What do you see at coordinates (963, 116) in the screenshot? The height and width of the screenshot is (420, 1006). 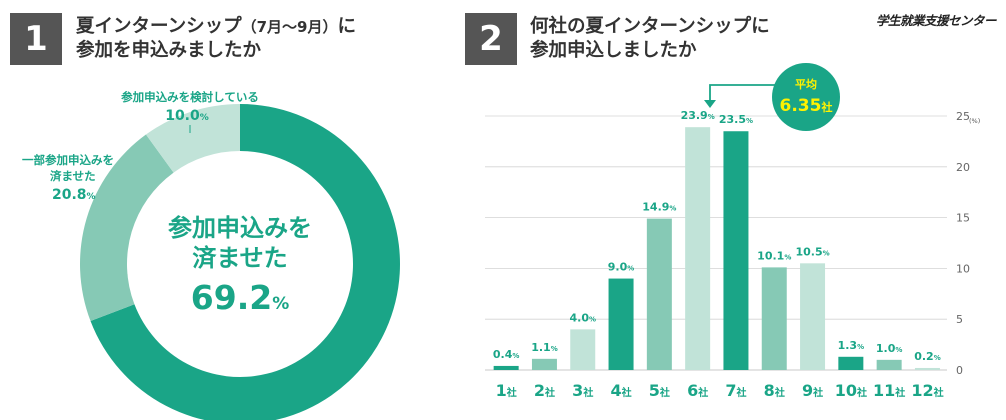 I see `y-tick-25: 25` at bounding box center [963, 116].